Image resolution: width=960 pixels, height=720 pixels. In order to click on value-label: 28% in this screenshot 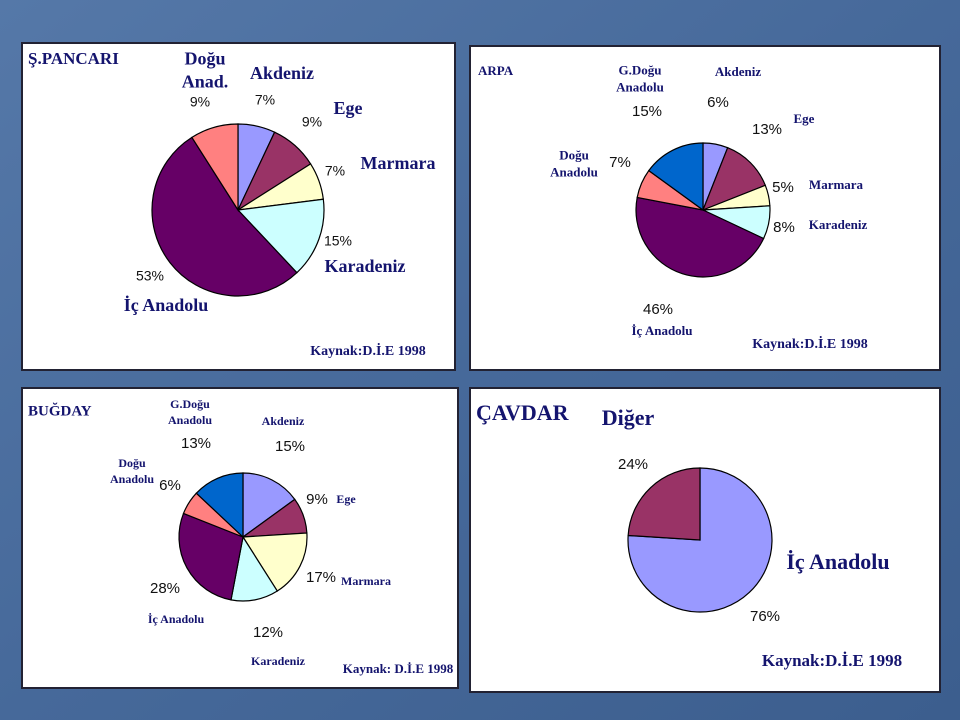, I will do `click(165, 588)`.